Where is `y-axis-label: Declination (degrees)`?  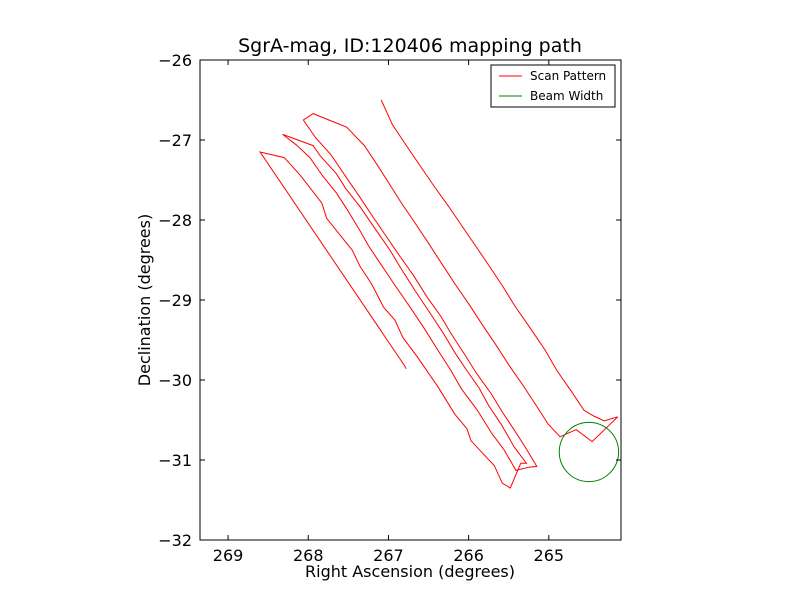
y-axis-label: Declination (degrees) is located at coordinates (144, 300).